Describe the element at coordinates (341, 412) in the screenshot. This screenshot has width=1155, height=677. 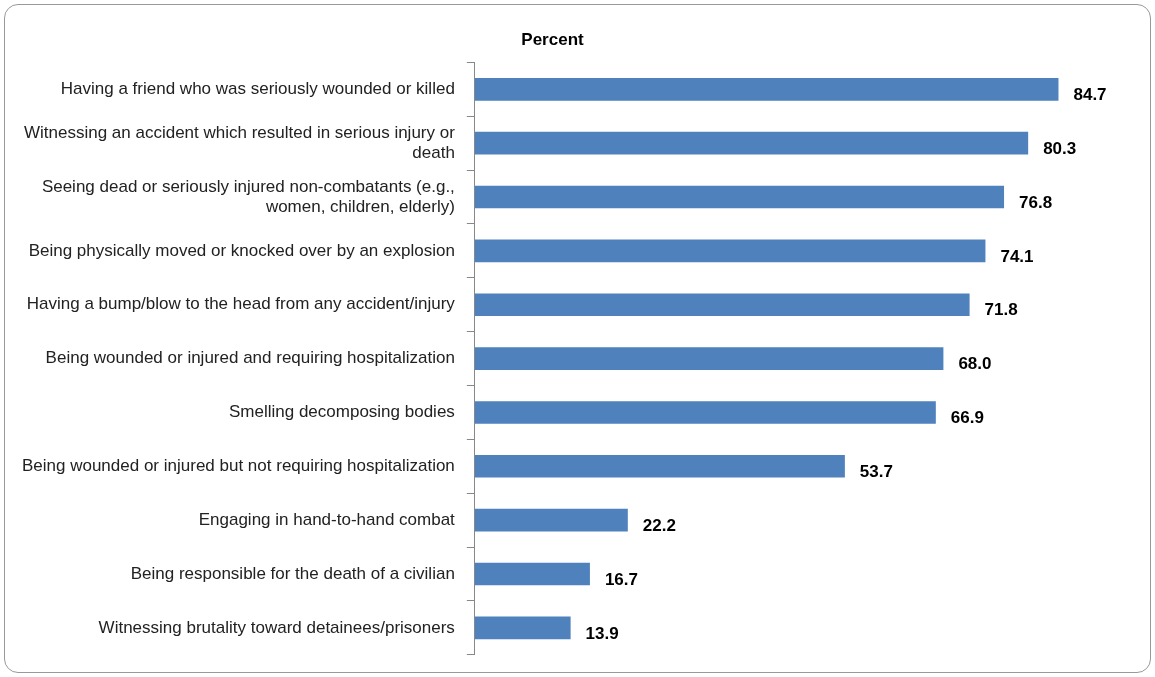
I see `y-tick-label: Smelling decomposing bodies` at that location.